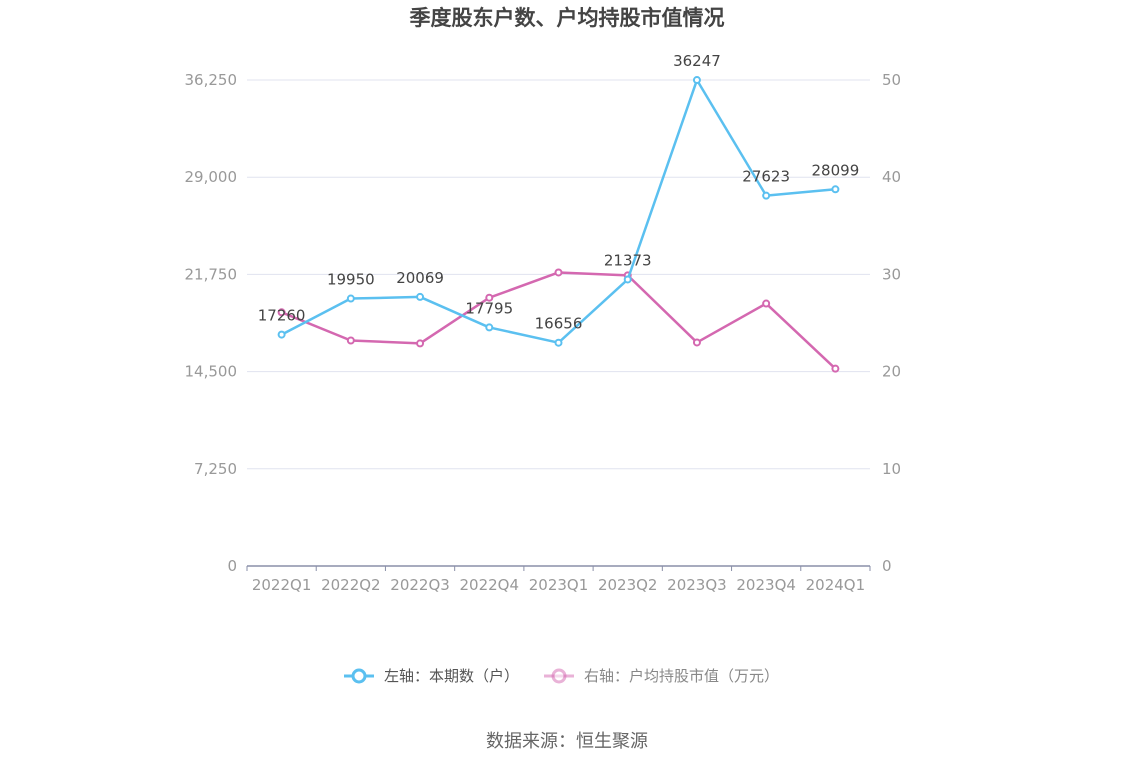 Image resolution: width=1134 pixels, height=766 pixels. I want to click on data-label: 17795, so click(489, 308).